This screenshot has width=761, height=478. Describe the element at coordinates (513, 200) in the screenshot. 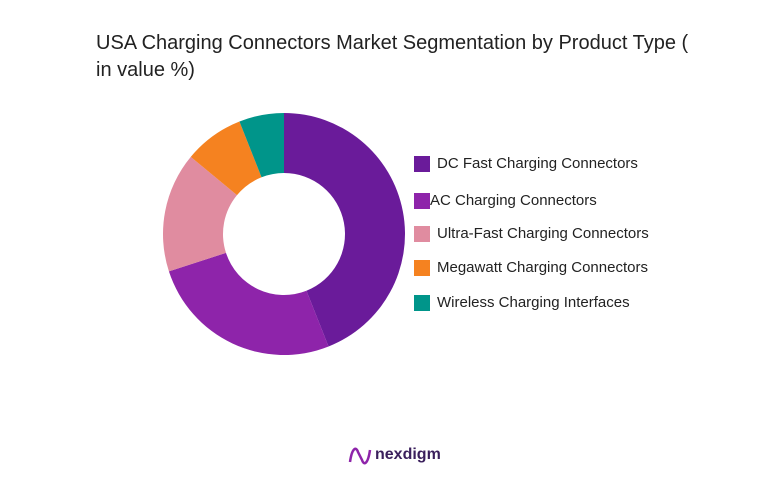

I see `legend-label: AC Charging Connectors` at that location.